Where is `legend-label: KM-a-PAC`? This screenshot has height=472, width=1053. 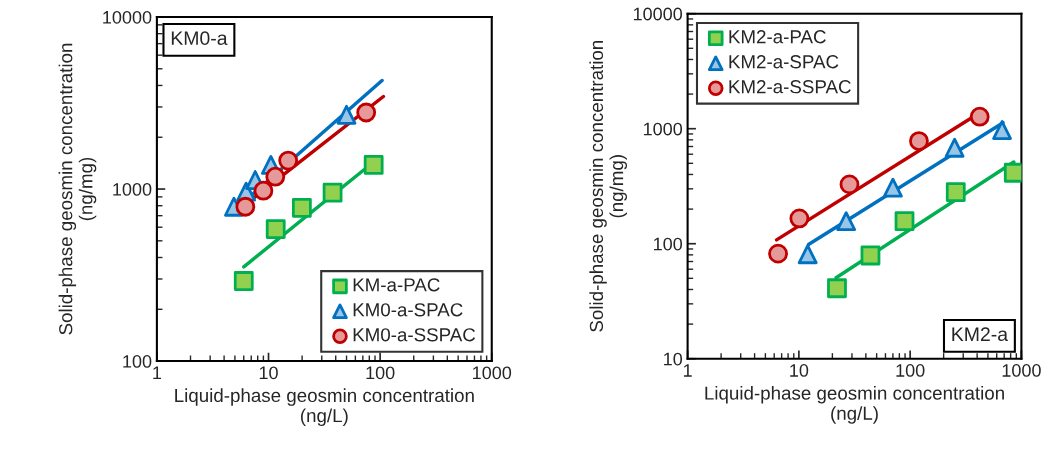
legend-label: KM-a-PAC is located at coordinates (396, 285).